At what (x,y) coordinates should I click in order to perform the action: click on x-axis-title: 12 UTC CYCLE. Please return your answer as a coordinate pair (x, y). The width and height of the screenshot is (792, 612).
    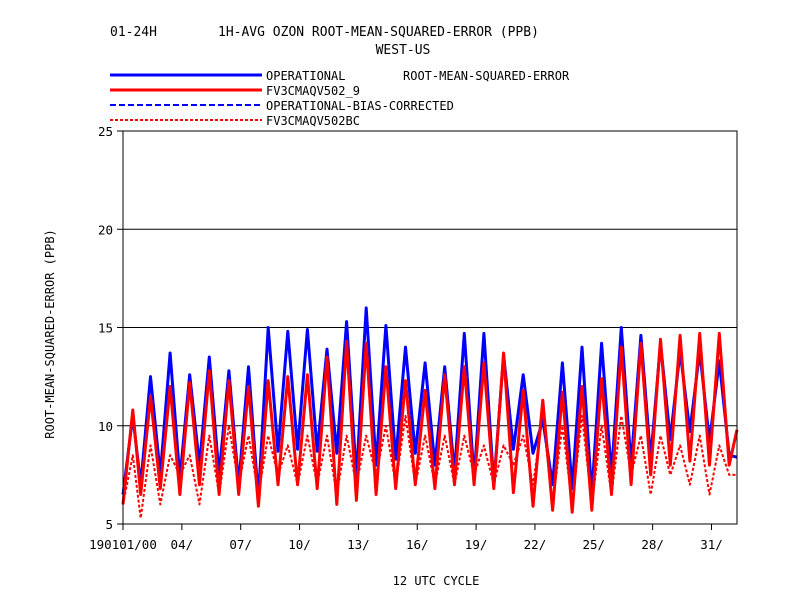
    Looking at the image, I should click on (436, 581).